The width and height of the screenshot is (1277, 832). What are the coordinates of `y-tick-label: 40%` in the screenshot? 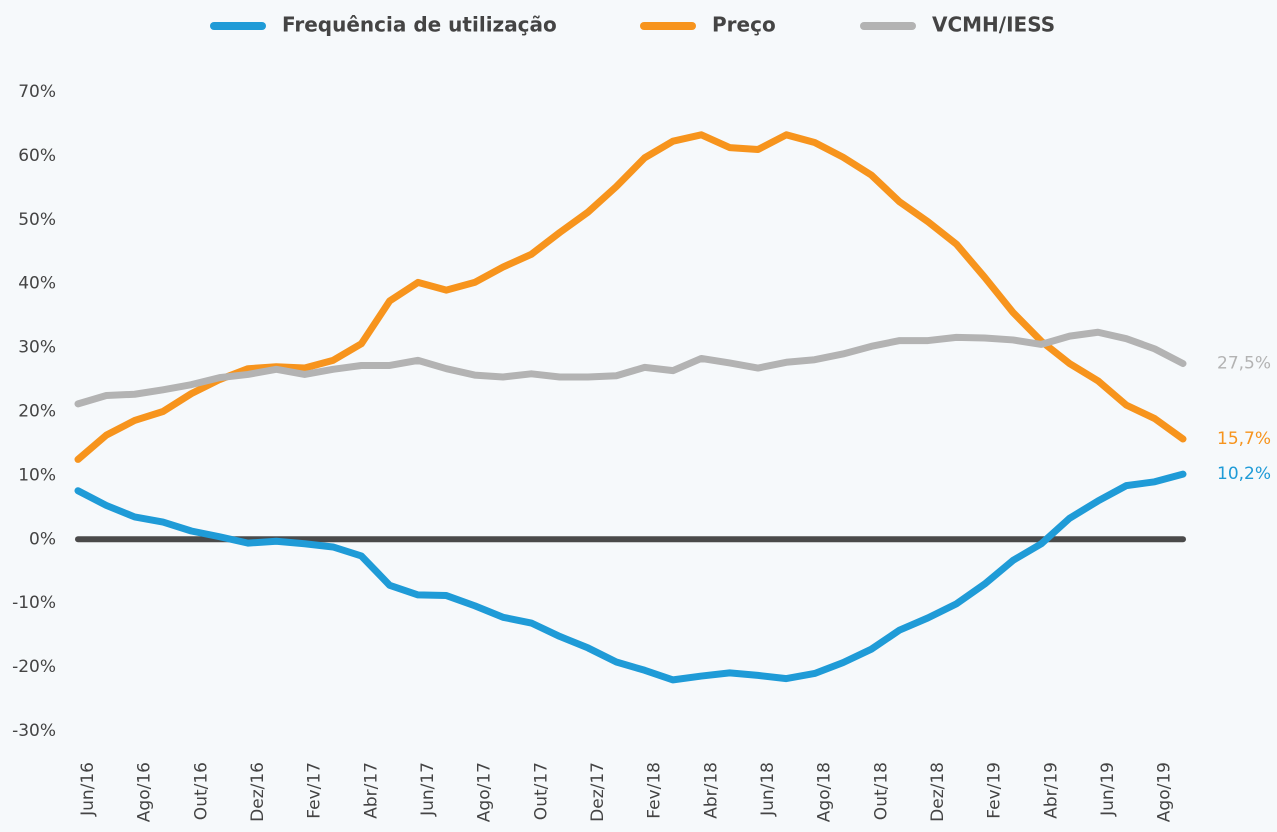 It's located at (37, 284).